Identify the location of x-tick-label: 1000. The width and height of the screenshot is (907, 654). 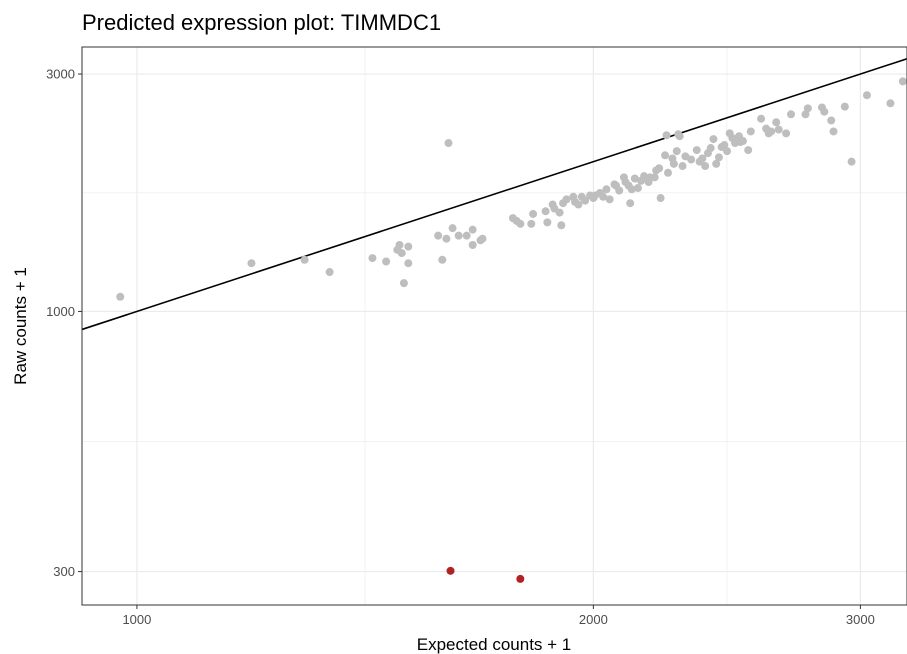
(136, 619).